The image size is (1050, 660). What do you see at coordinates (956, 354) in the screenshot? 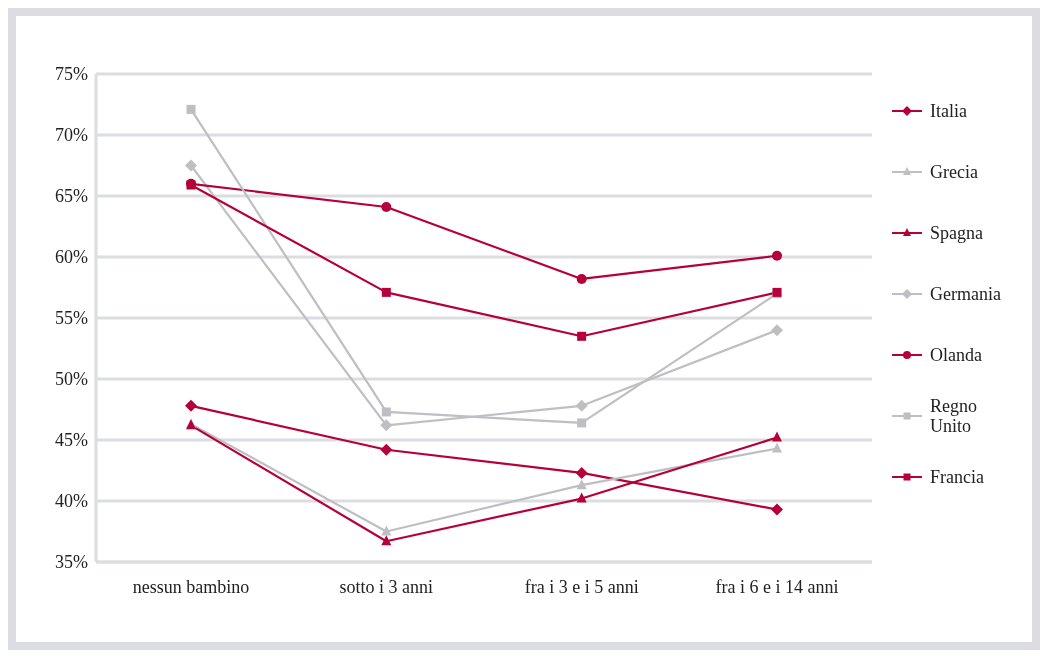
I see `legend-label: Olanda` at bounding box center [956, 354].